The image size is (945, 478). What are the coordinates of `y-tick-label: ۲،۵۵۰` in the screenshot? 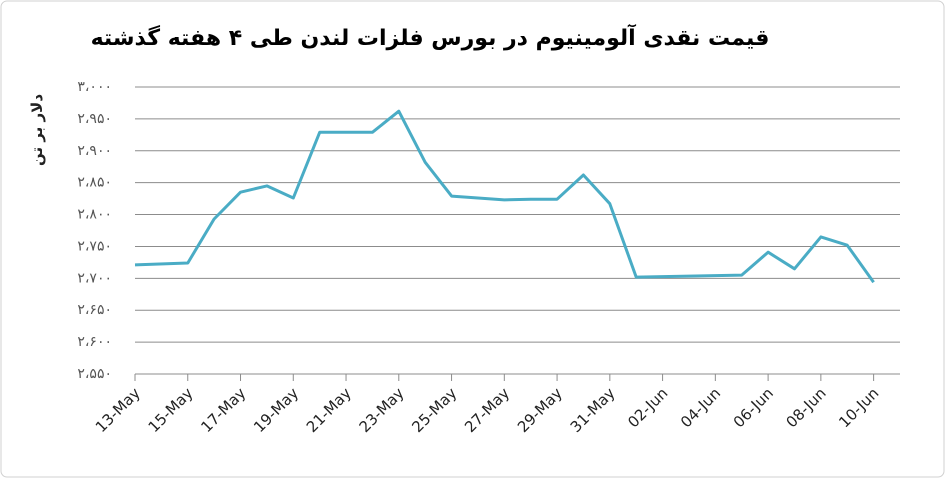 It's located at (94, 374).